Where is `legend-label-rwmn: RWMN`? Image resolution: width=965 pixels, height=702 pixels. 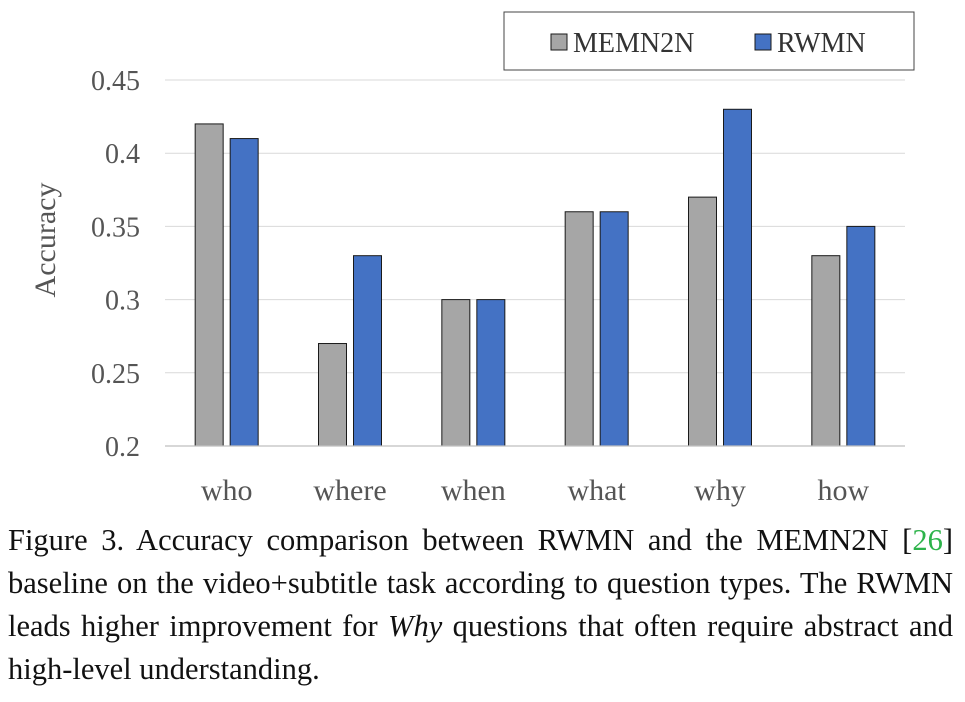 legend-label-rwmn: RWMN is located at coordinates (821, 43).